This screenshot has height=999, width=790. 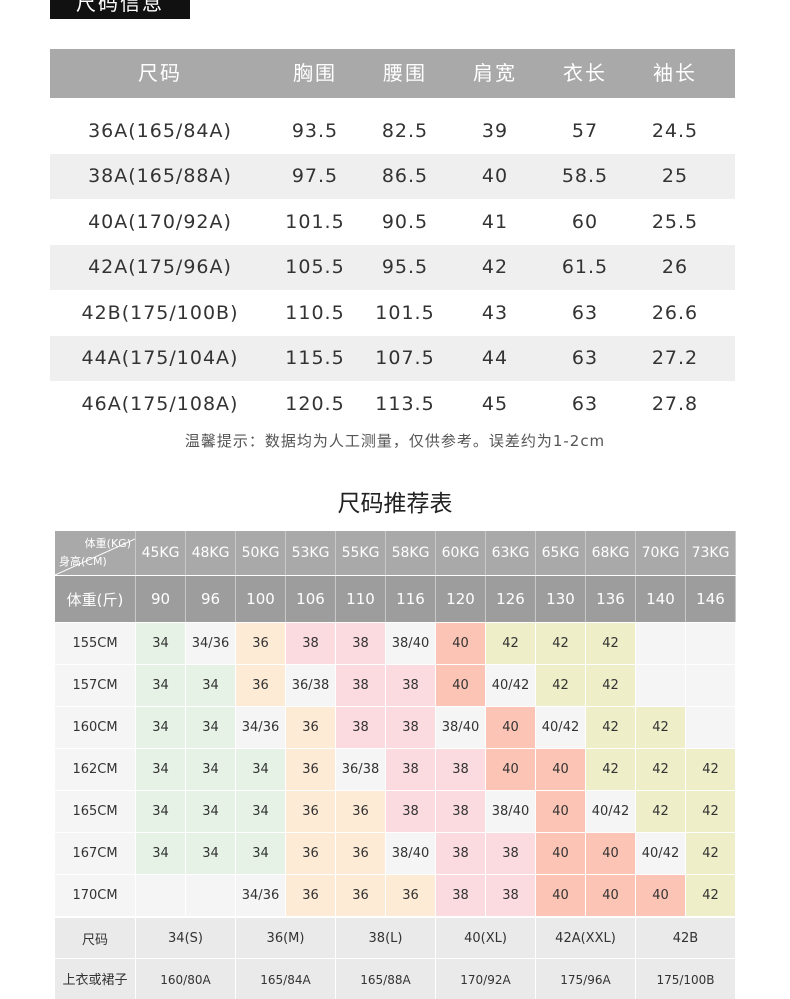 I want to click on header-cell: 腰围, so click(x=405, y=73).